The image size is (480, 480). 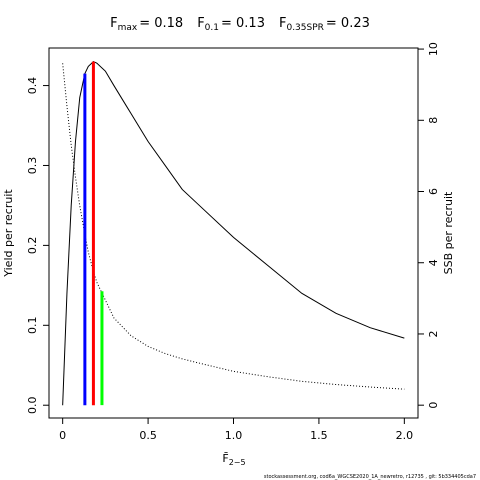 What do you see at coordinates (243, 23) in the screenshot?
I see `title-value: = 0.13` at bounding box center [243, 23].